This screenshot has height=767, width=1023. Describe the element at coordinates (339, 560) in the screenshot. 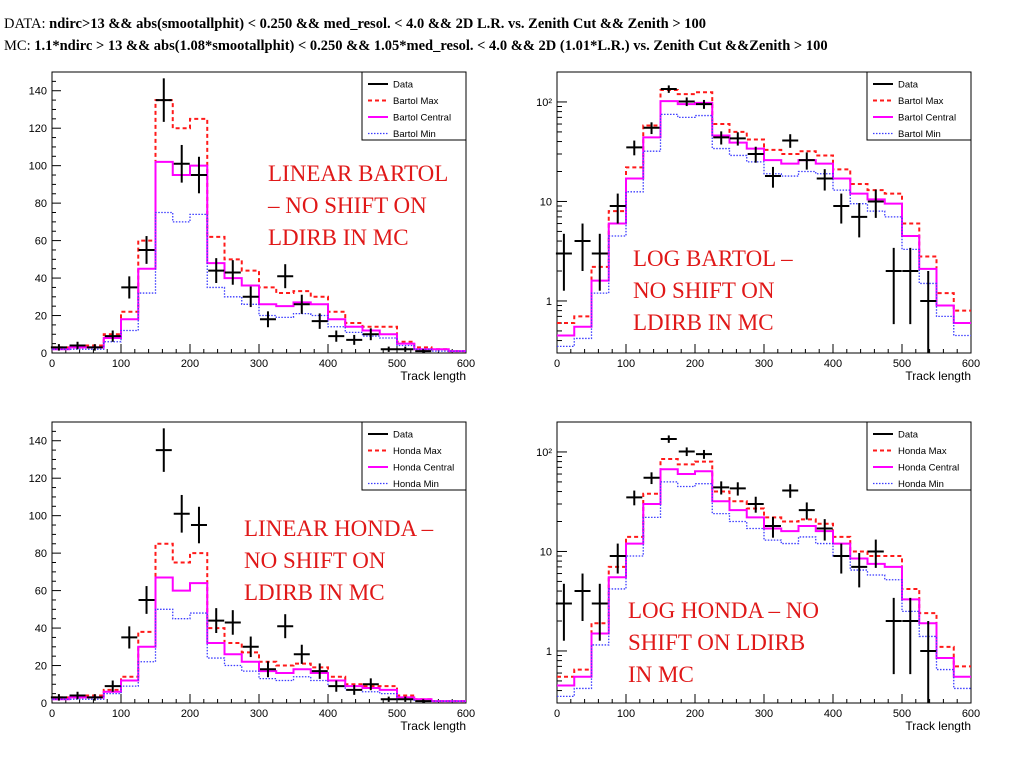

I see `linear-honda-note: LINEAR HONDA – NO SHIFT ON LDIRB IN MC` at that location.